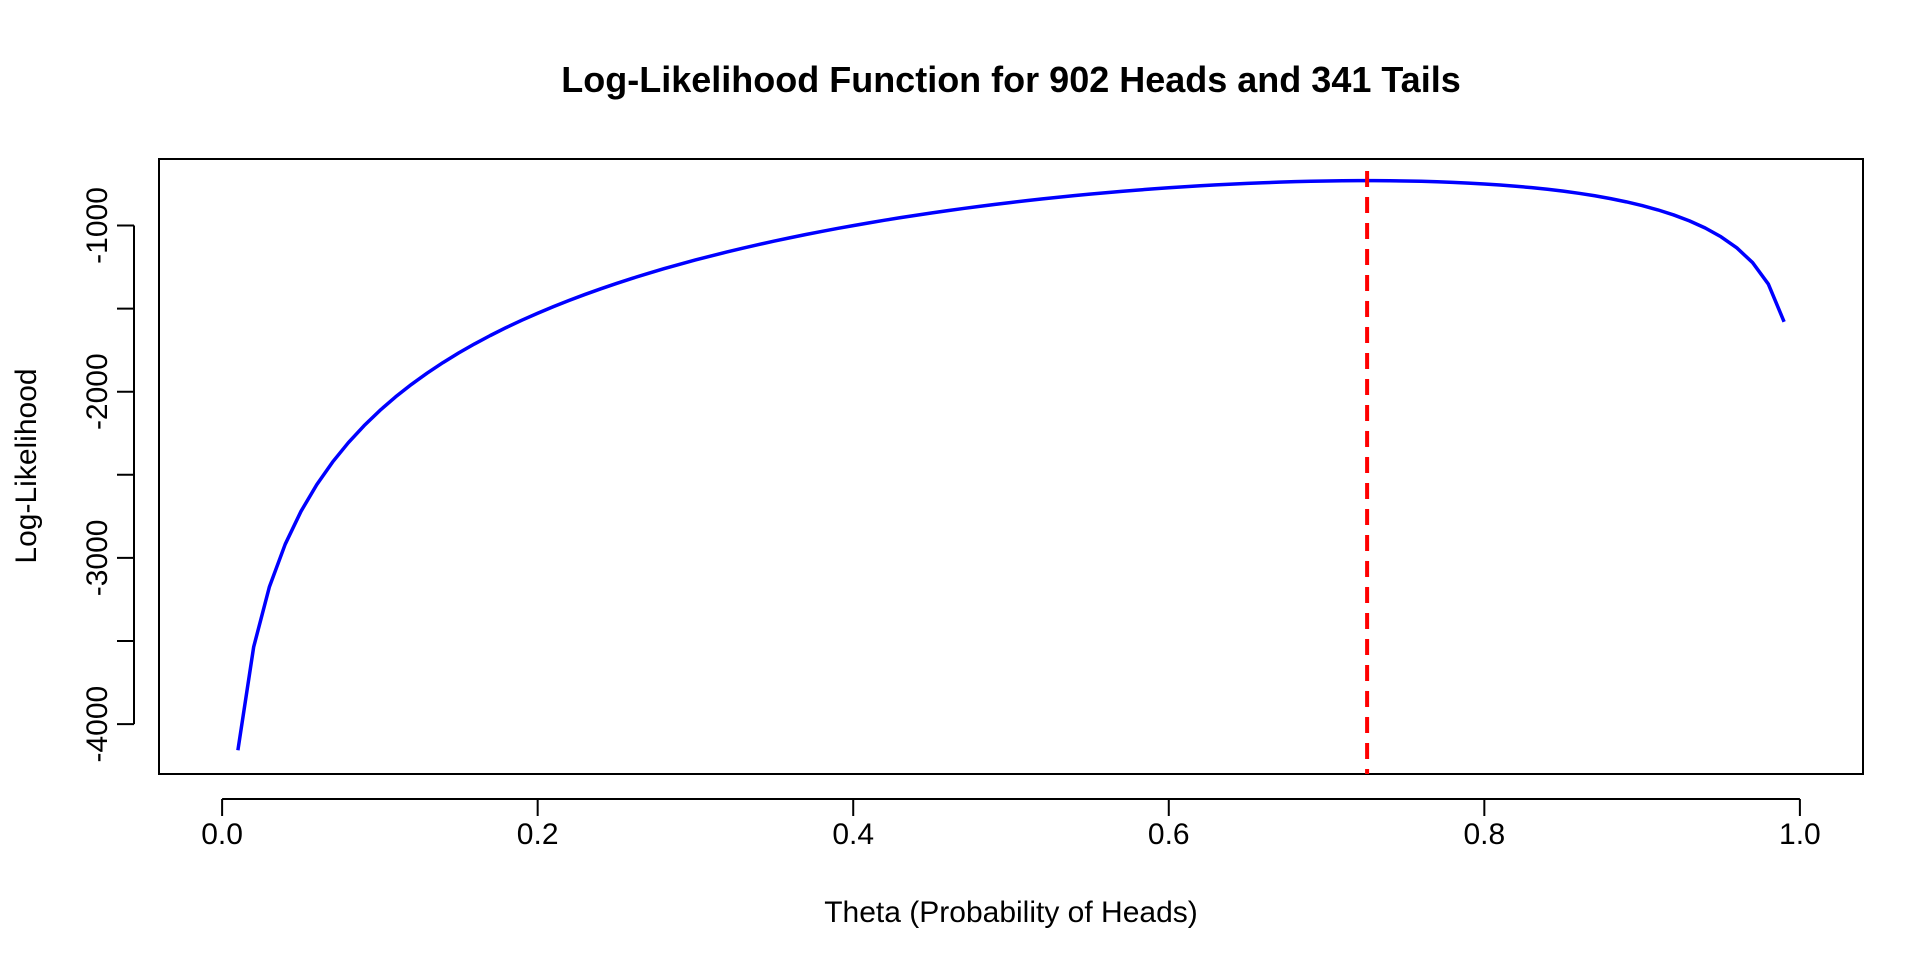  I want to click on y-tick-label: -3000, so click(97, 558).